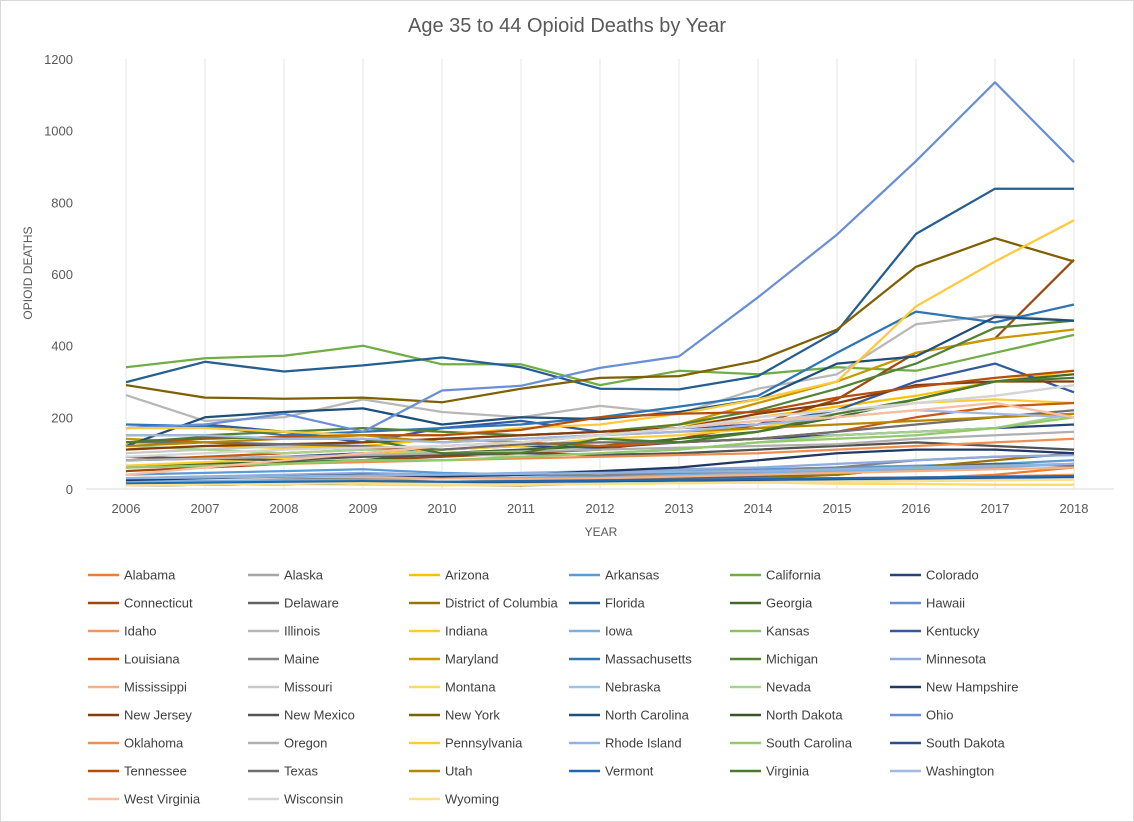 This screenshot has height=822, width=1134. What do you see at coordinates (155, 771) in the screenshot?
I see `legend-label-tennessee: Tennessee` at bounding box center [155, 771].